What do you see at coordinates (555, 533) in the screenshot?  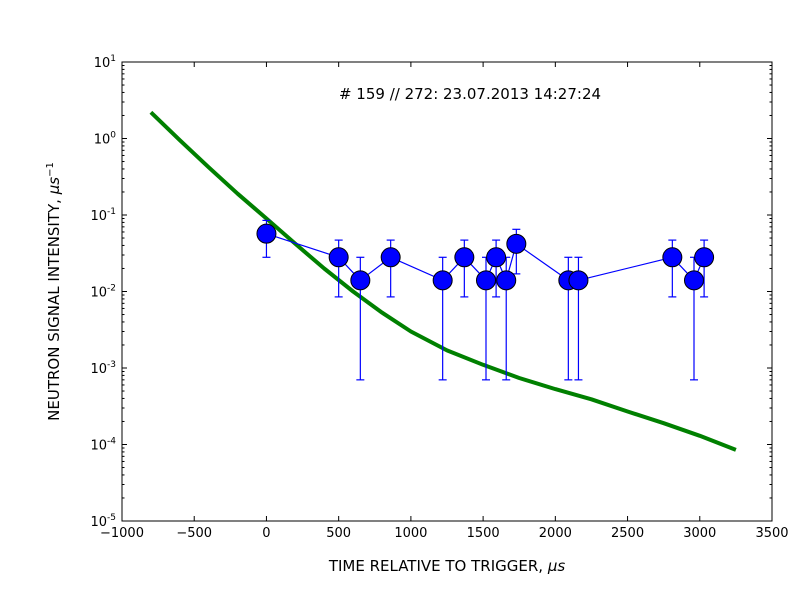 I see `x-tick-label: 2000` at bounding box center [555, 533].